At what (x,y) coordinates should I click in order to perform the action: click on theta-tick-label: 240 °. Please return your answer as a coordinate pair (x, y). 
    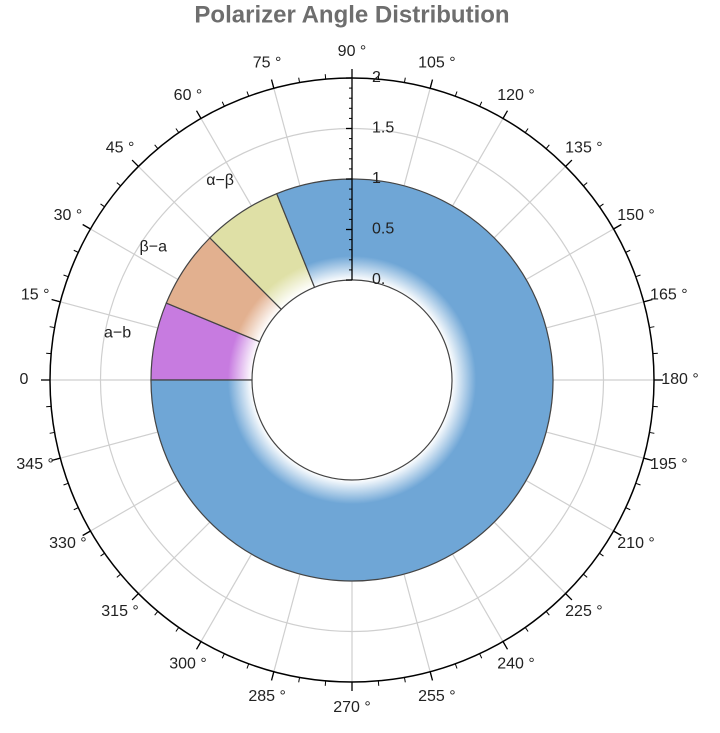
    Looking at the image, I should click on (516, 663).